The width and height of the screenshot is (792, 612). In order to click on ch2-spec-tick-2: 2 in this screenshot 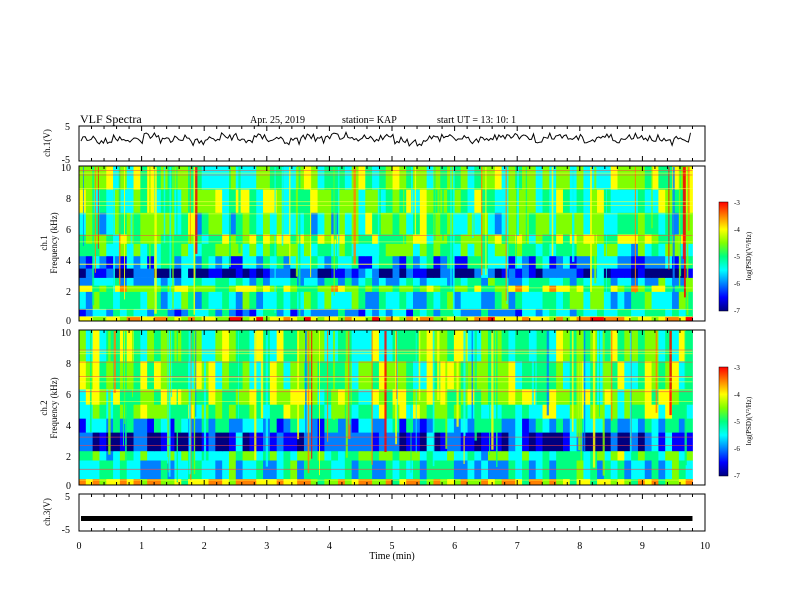, I will do `click(68, 457)`.